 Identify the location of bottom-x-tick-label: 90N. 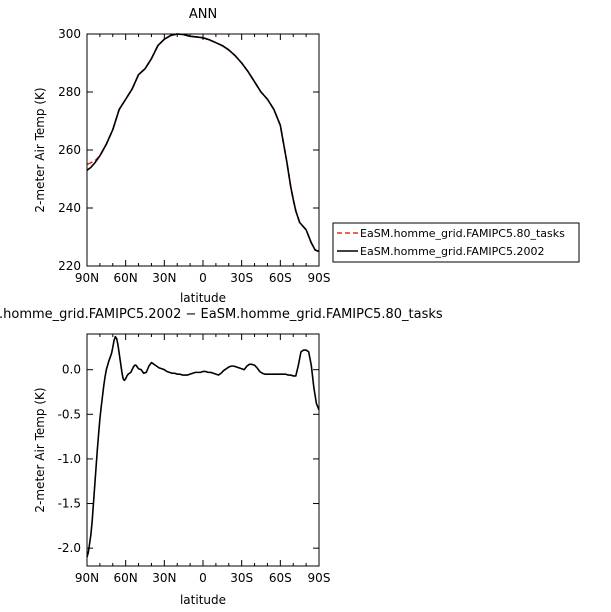
(87, 578).